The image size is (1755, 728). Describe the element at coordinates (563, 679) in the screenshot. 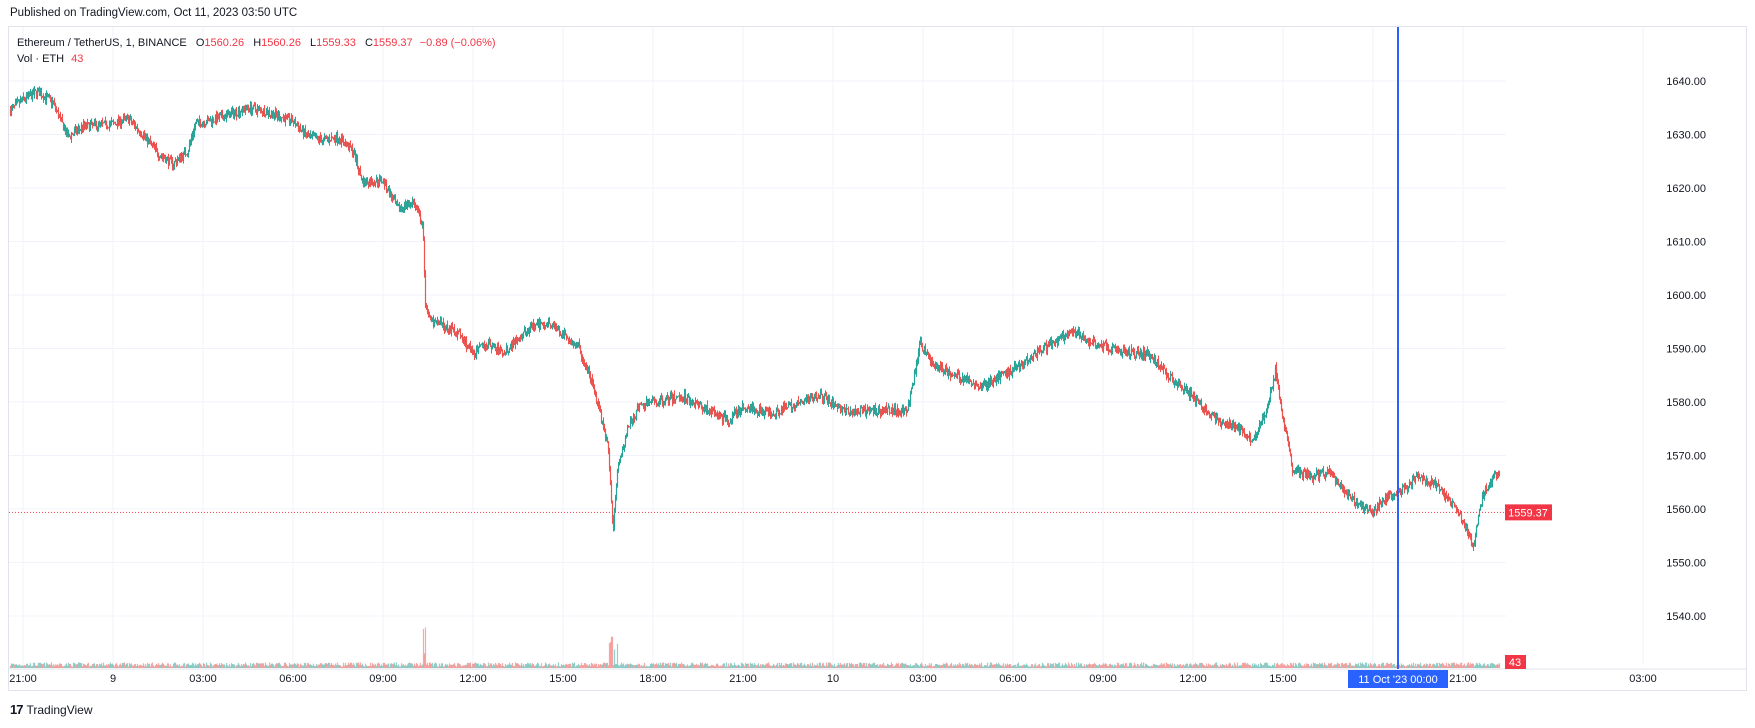

I see `x-tick-label: 15:00` at that location.